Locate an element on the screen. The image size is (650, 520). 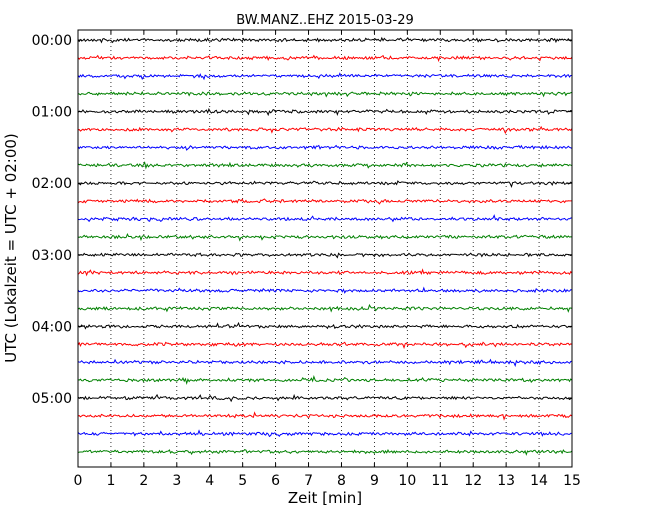
x-tick-label: 10 is located at coordinates (407, 481).